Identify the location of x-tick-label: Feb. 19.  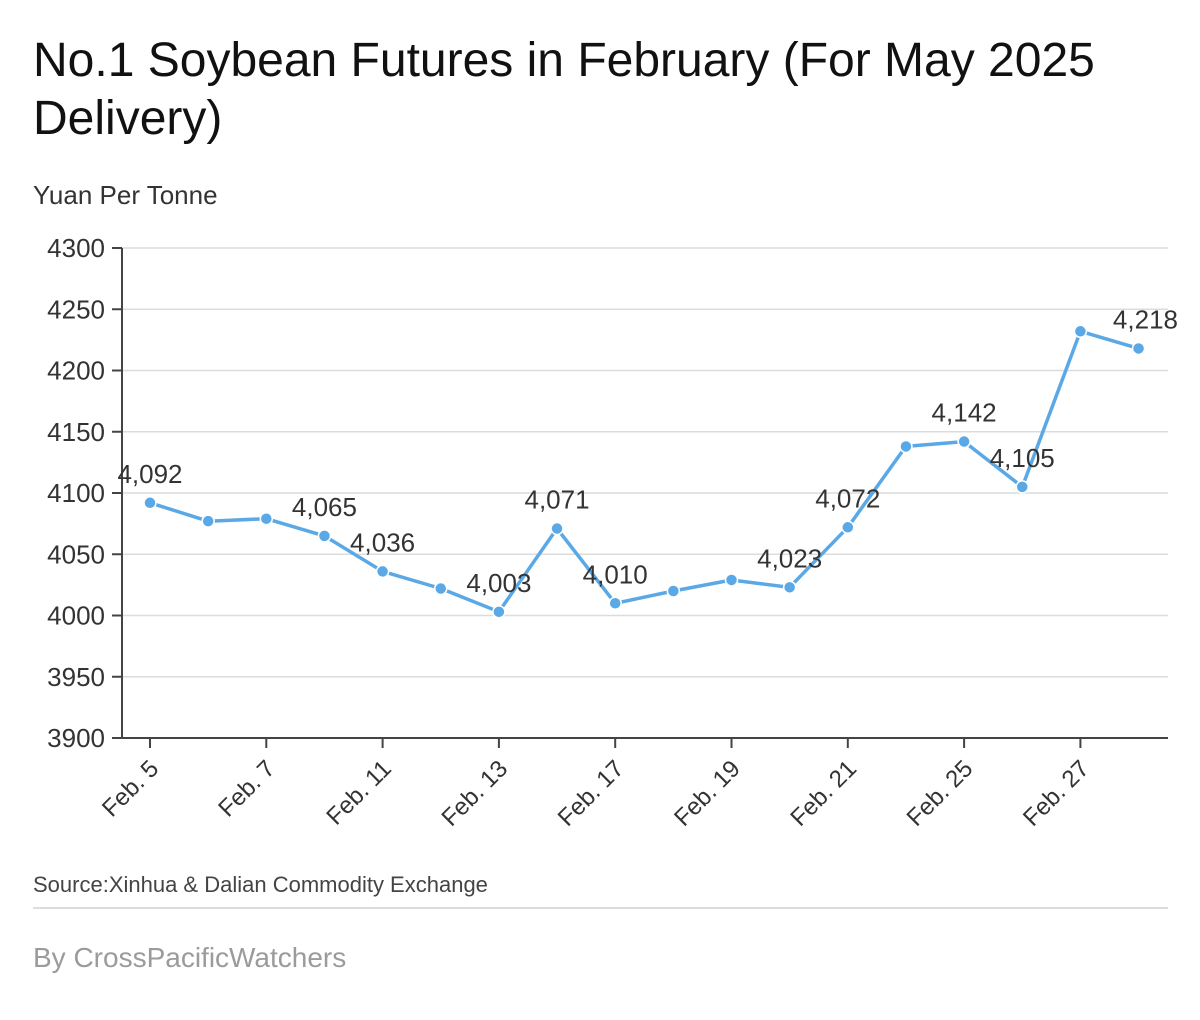
(707, 793).